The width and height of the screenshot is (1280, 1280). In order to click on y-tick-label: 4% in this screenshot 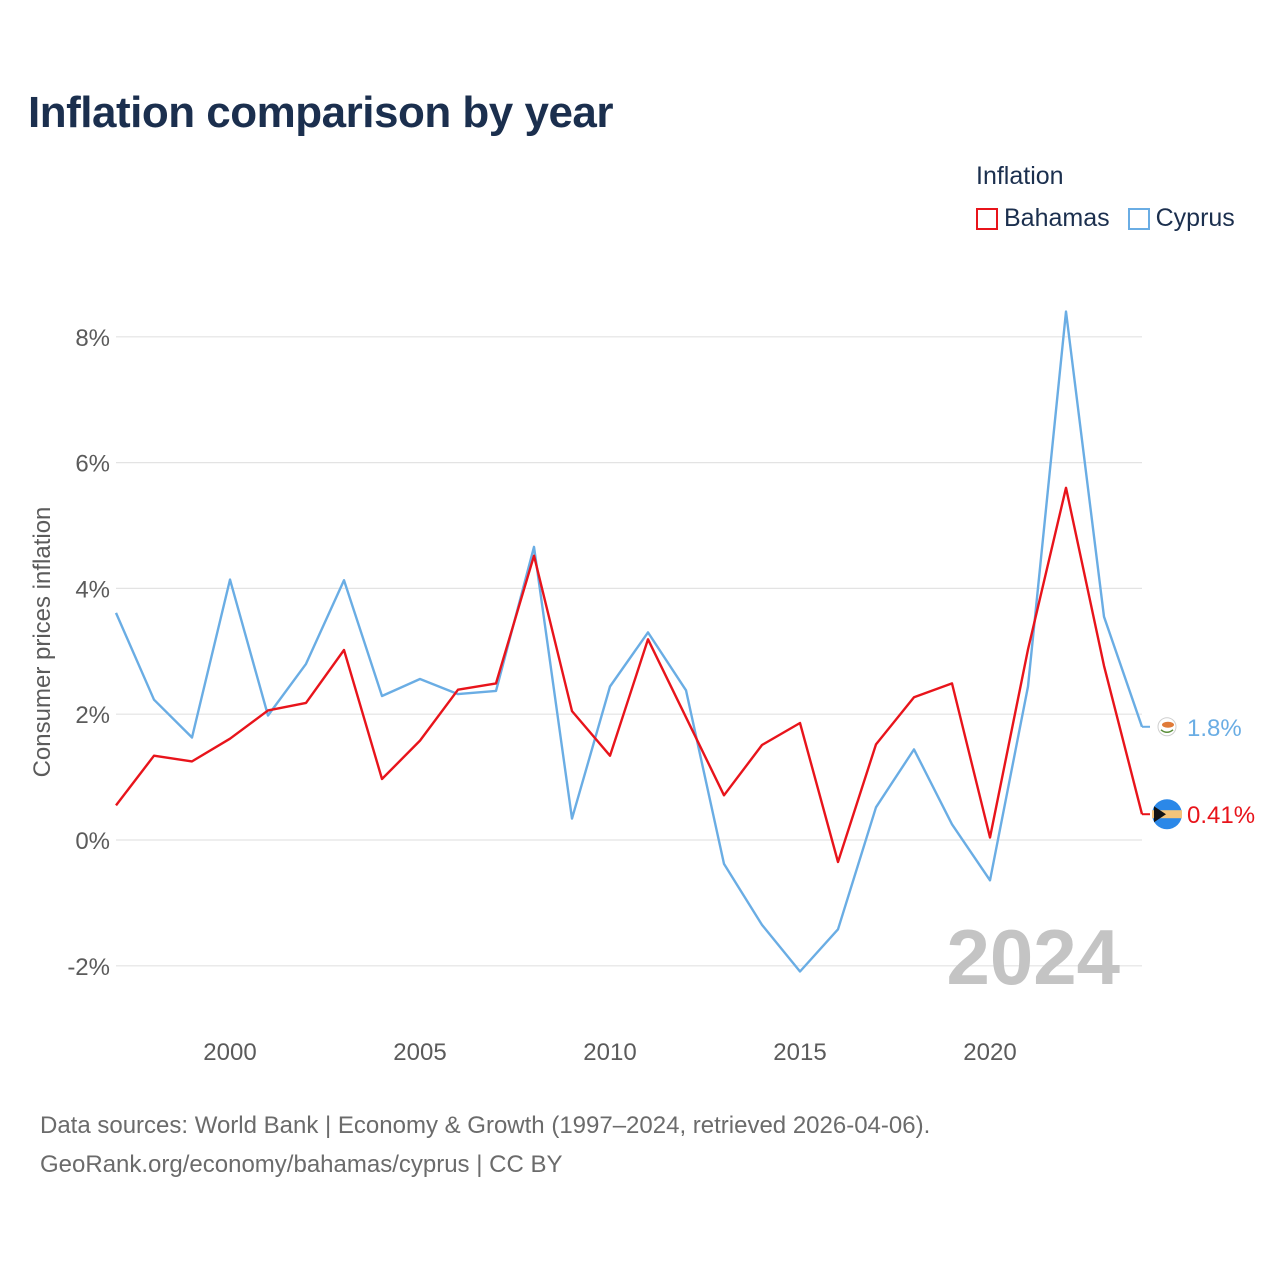, I will do `click(92, 589)`.